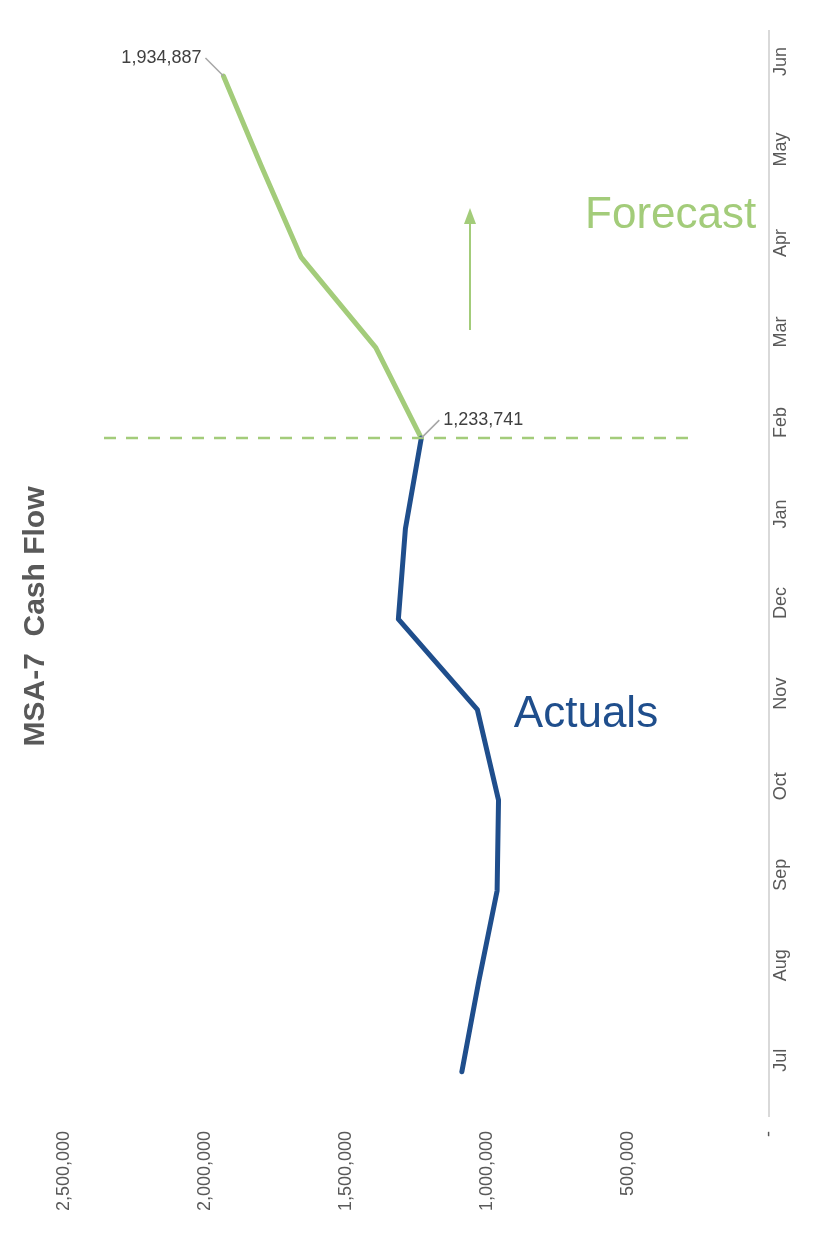 This screenshot has width=827, height=1237. What do you see at coordinates (780, 786) in the screenshot?
I see `y-tick-label: Oct` at bounding box center [780, 786].